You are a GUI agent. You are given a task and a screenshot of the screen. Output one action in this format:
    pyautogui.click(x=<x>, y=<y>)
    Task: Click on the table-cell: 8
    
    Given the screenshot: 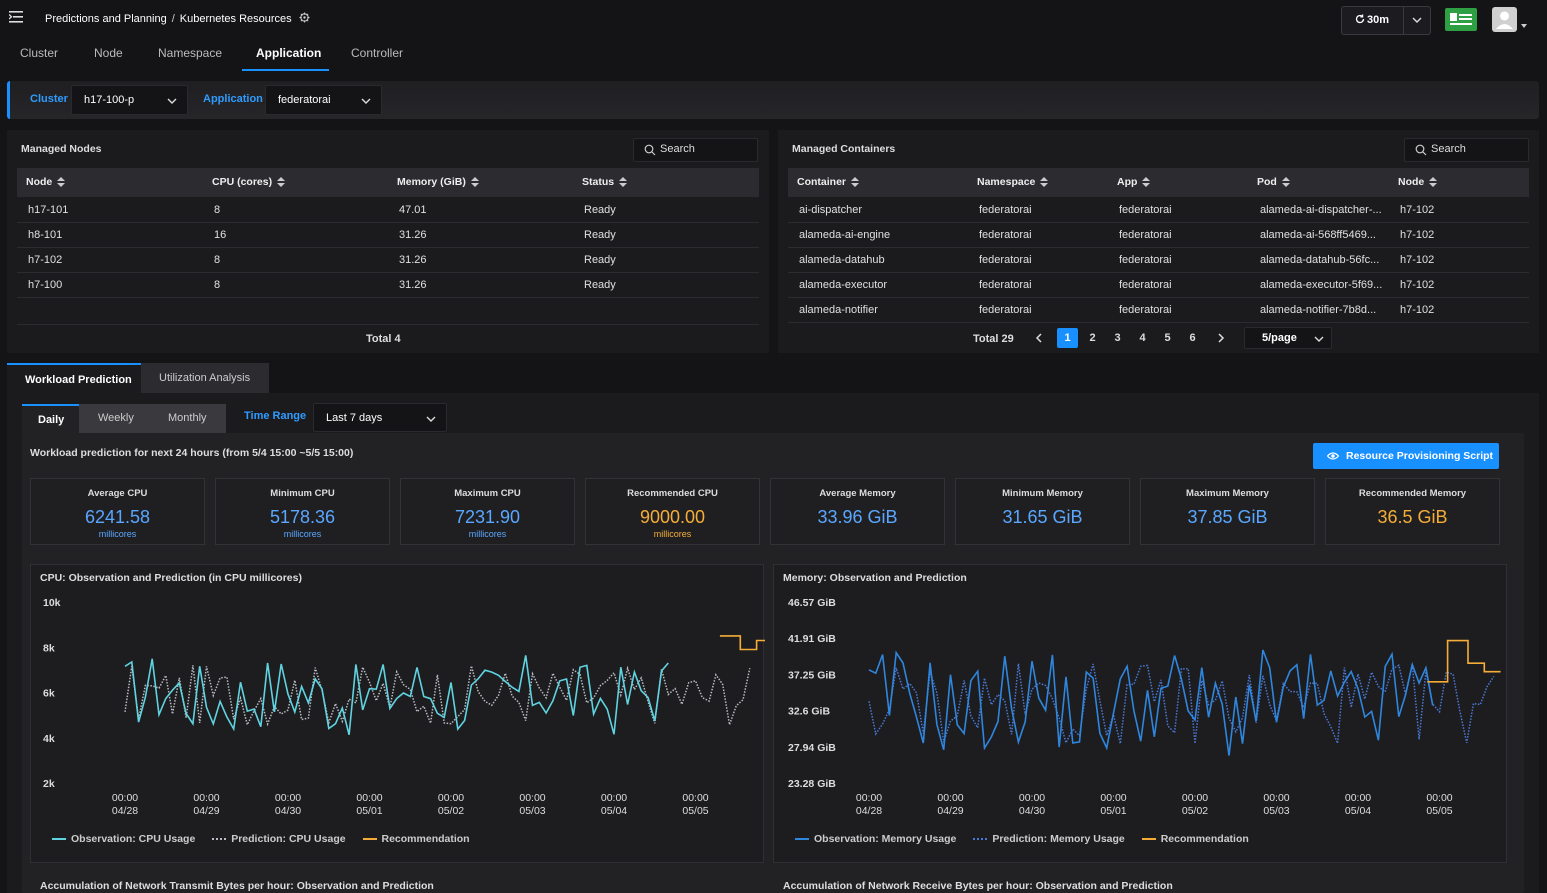 What is the action you would take?
    pyautogui.click(x=217, y=210)
    